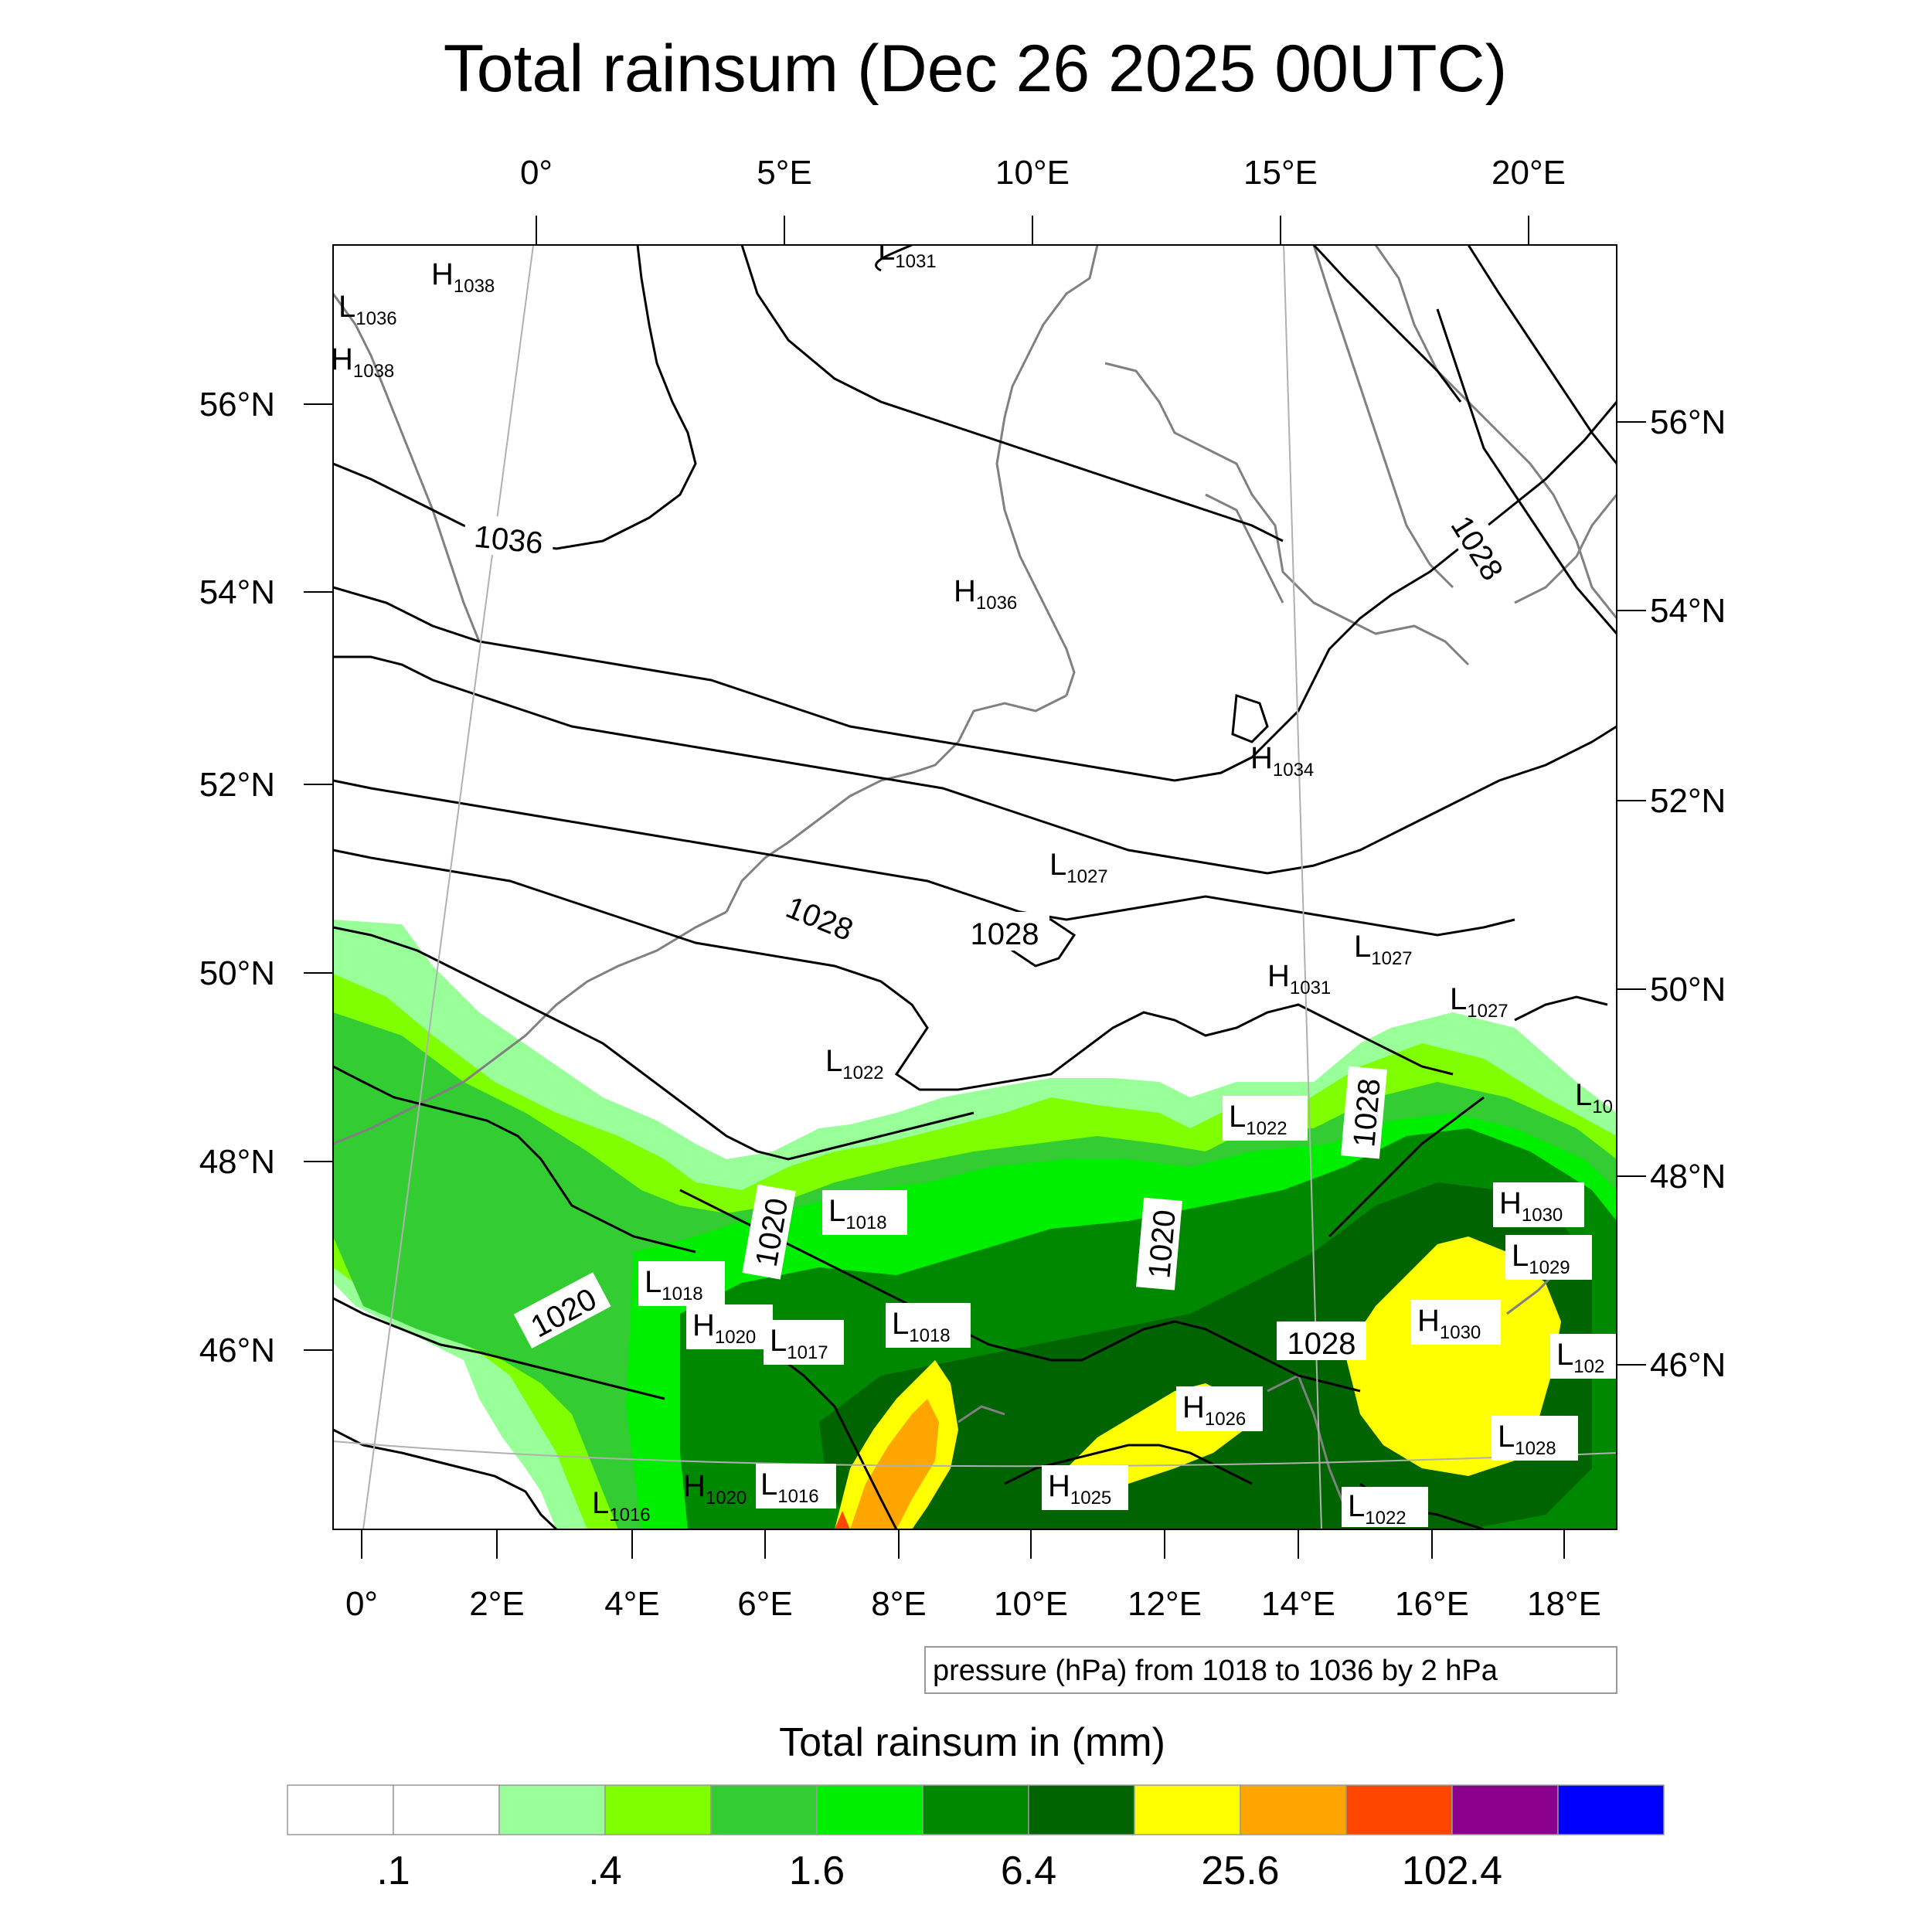  What do you see at coordinates (899, 1604) in the screenshot?
I see `bottom-tick-label: 8°E` at bounding box center [899, 1604].